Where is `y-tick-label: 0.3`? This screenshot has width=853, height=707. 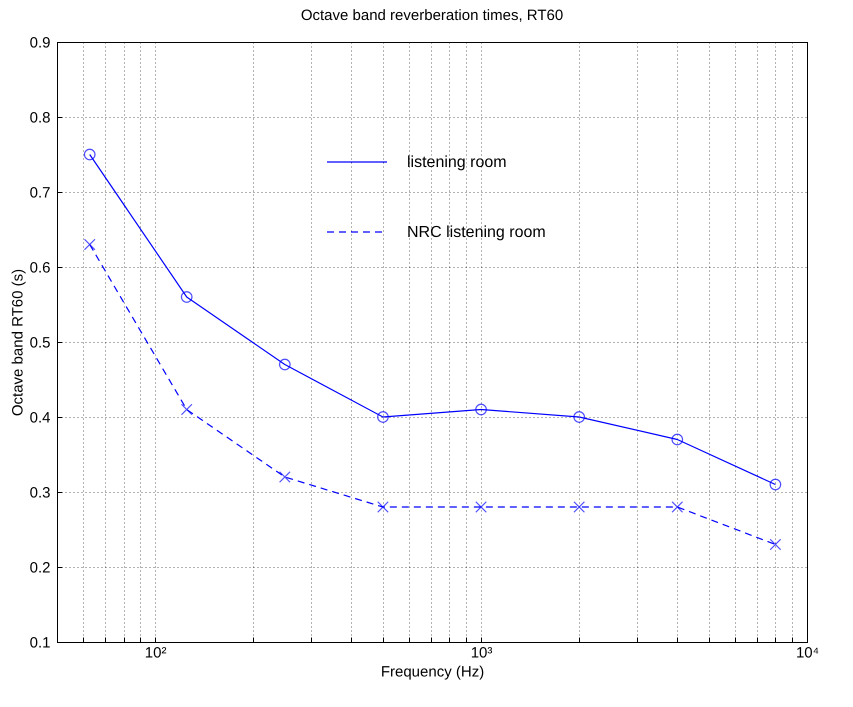
y-tick-label: 0.3 is located at coordinates (40, 493).